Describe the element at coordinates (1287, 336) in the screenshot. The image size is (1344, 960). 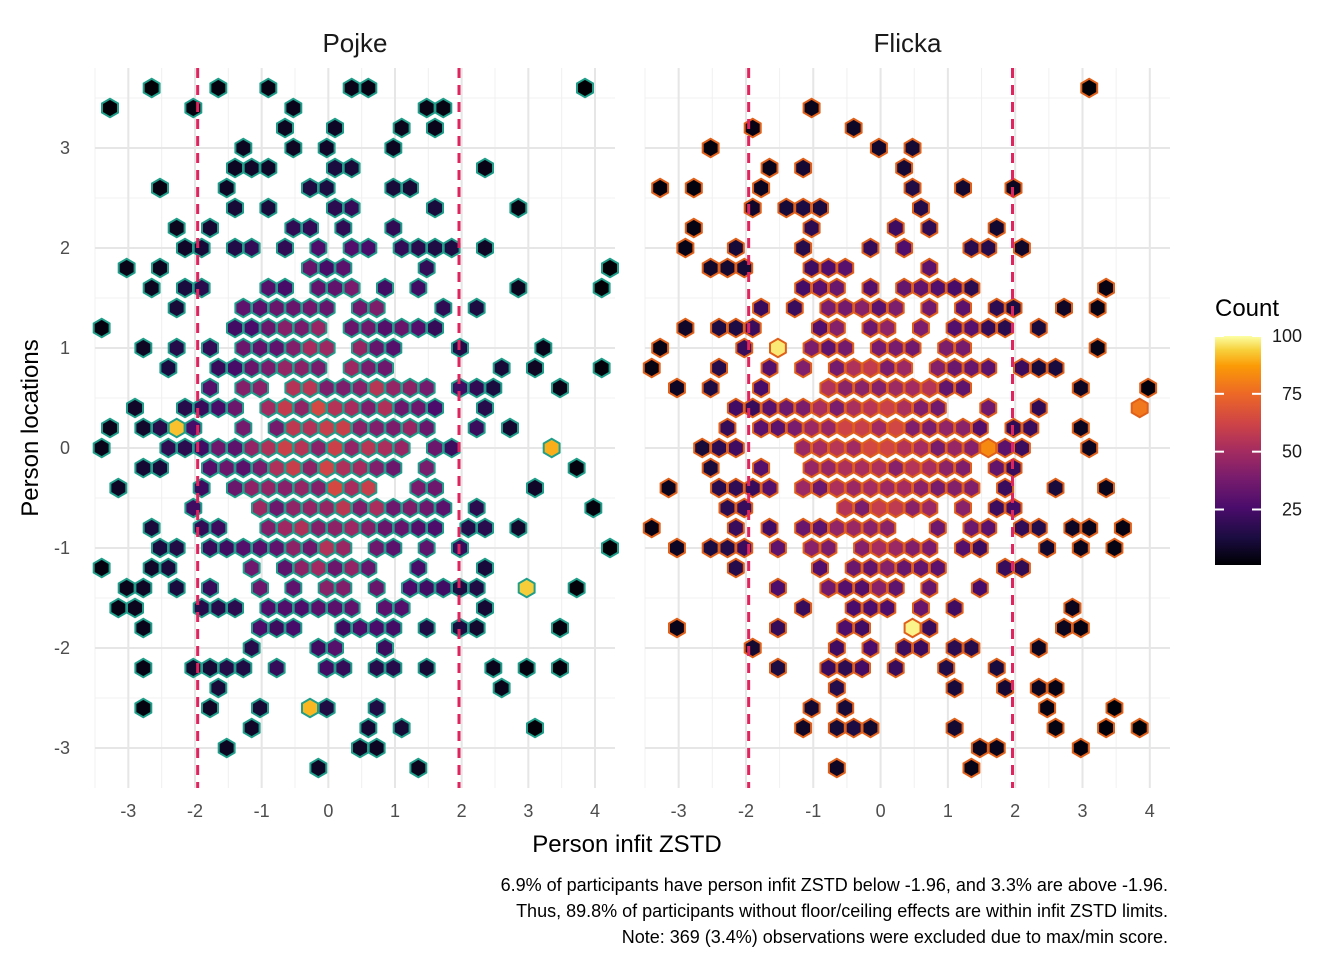
I see `legend-tick-label: 100` at that location.